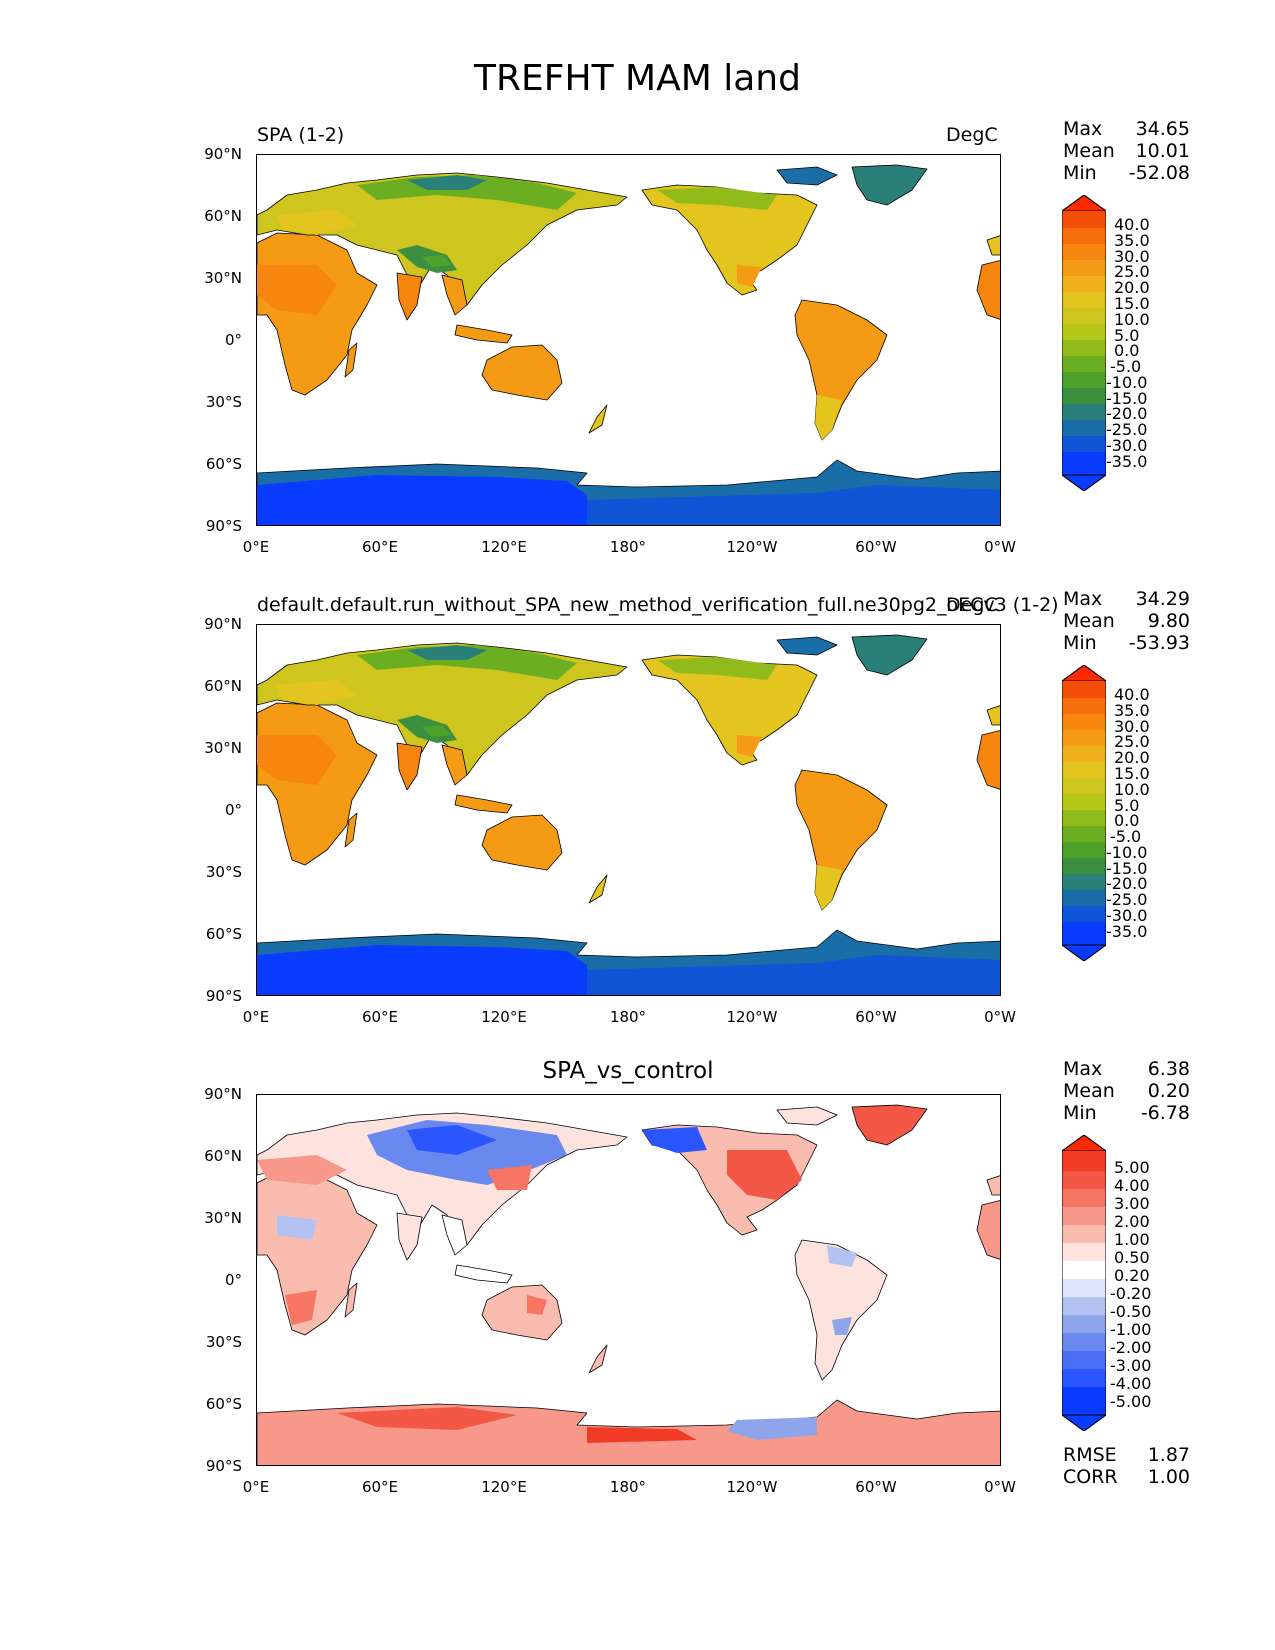 The image size is (1275, 1650). I want to click on stat-min: Min -52.08, so click(1126, 173).